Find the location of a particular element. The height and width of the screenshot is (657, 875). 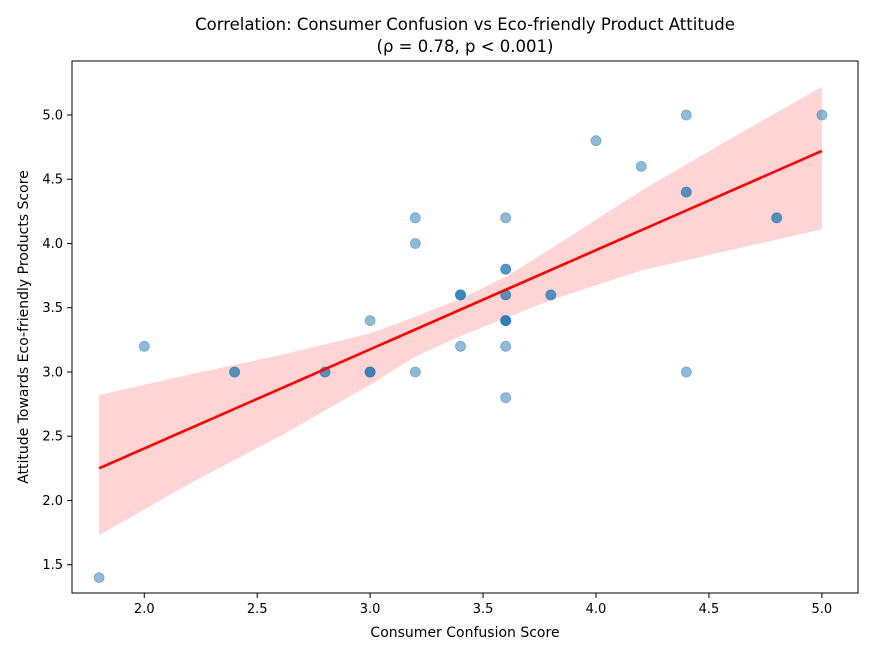

x-tick-label: 4.0 is located at coordinates (596, 609).